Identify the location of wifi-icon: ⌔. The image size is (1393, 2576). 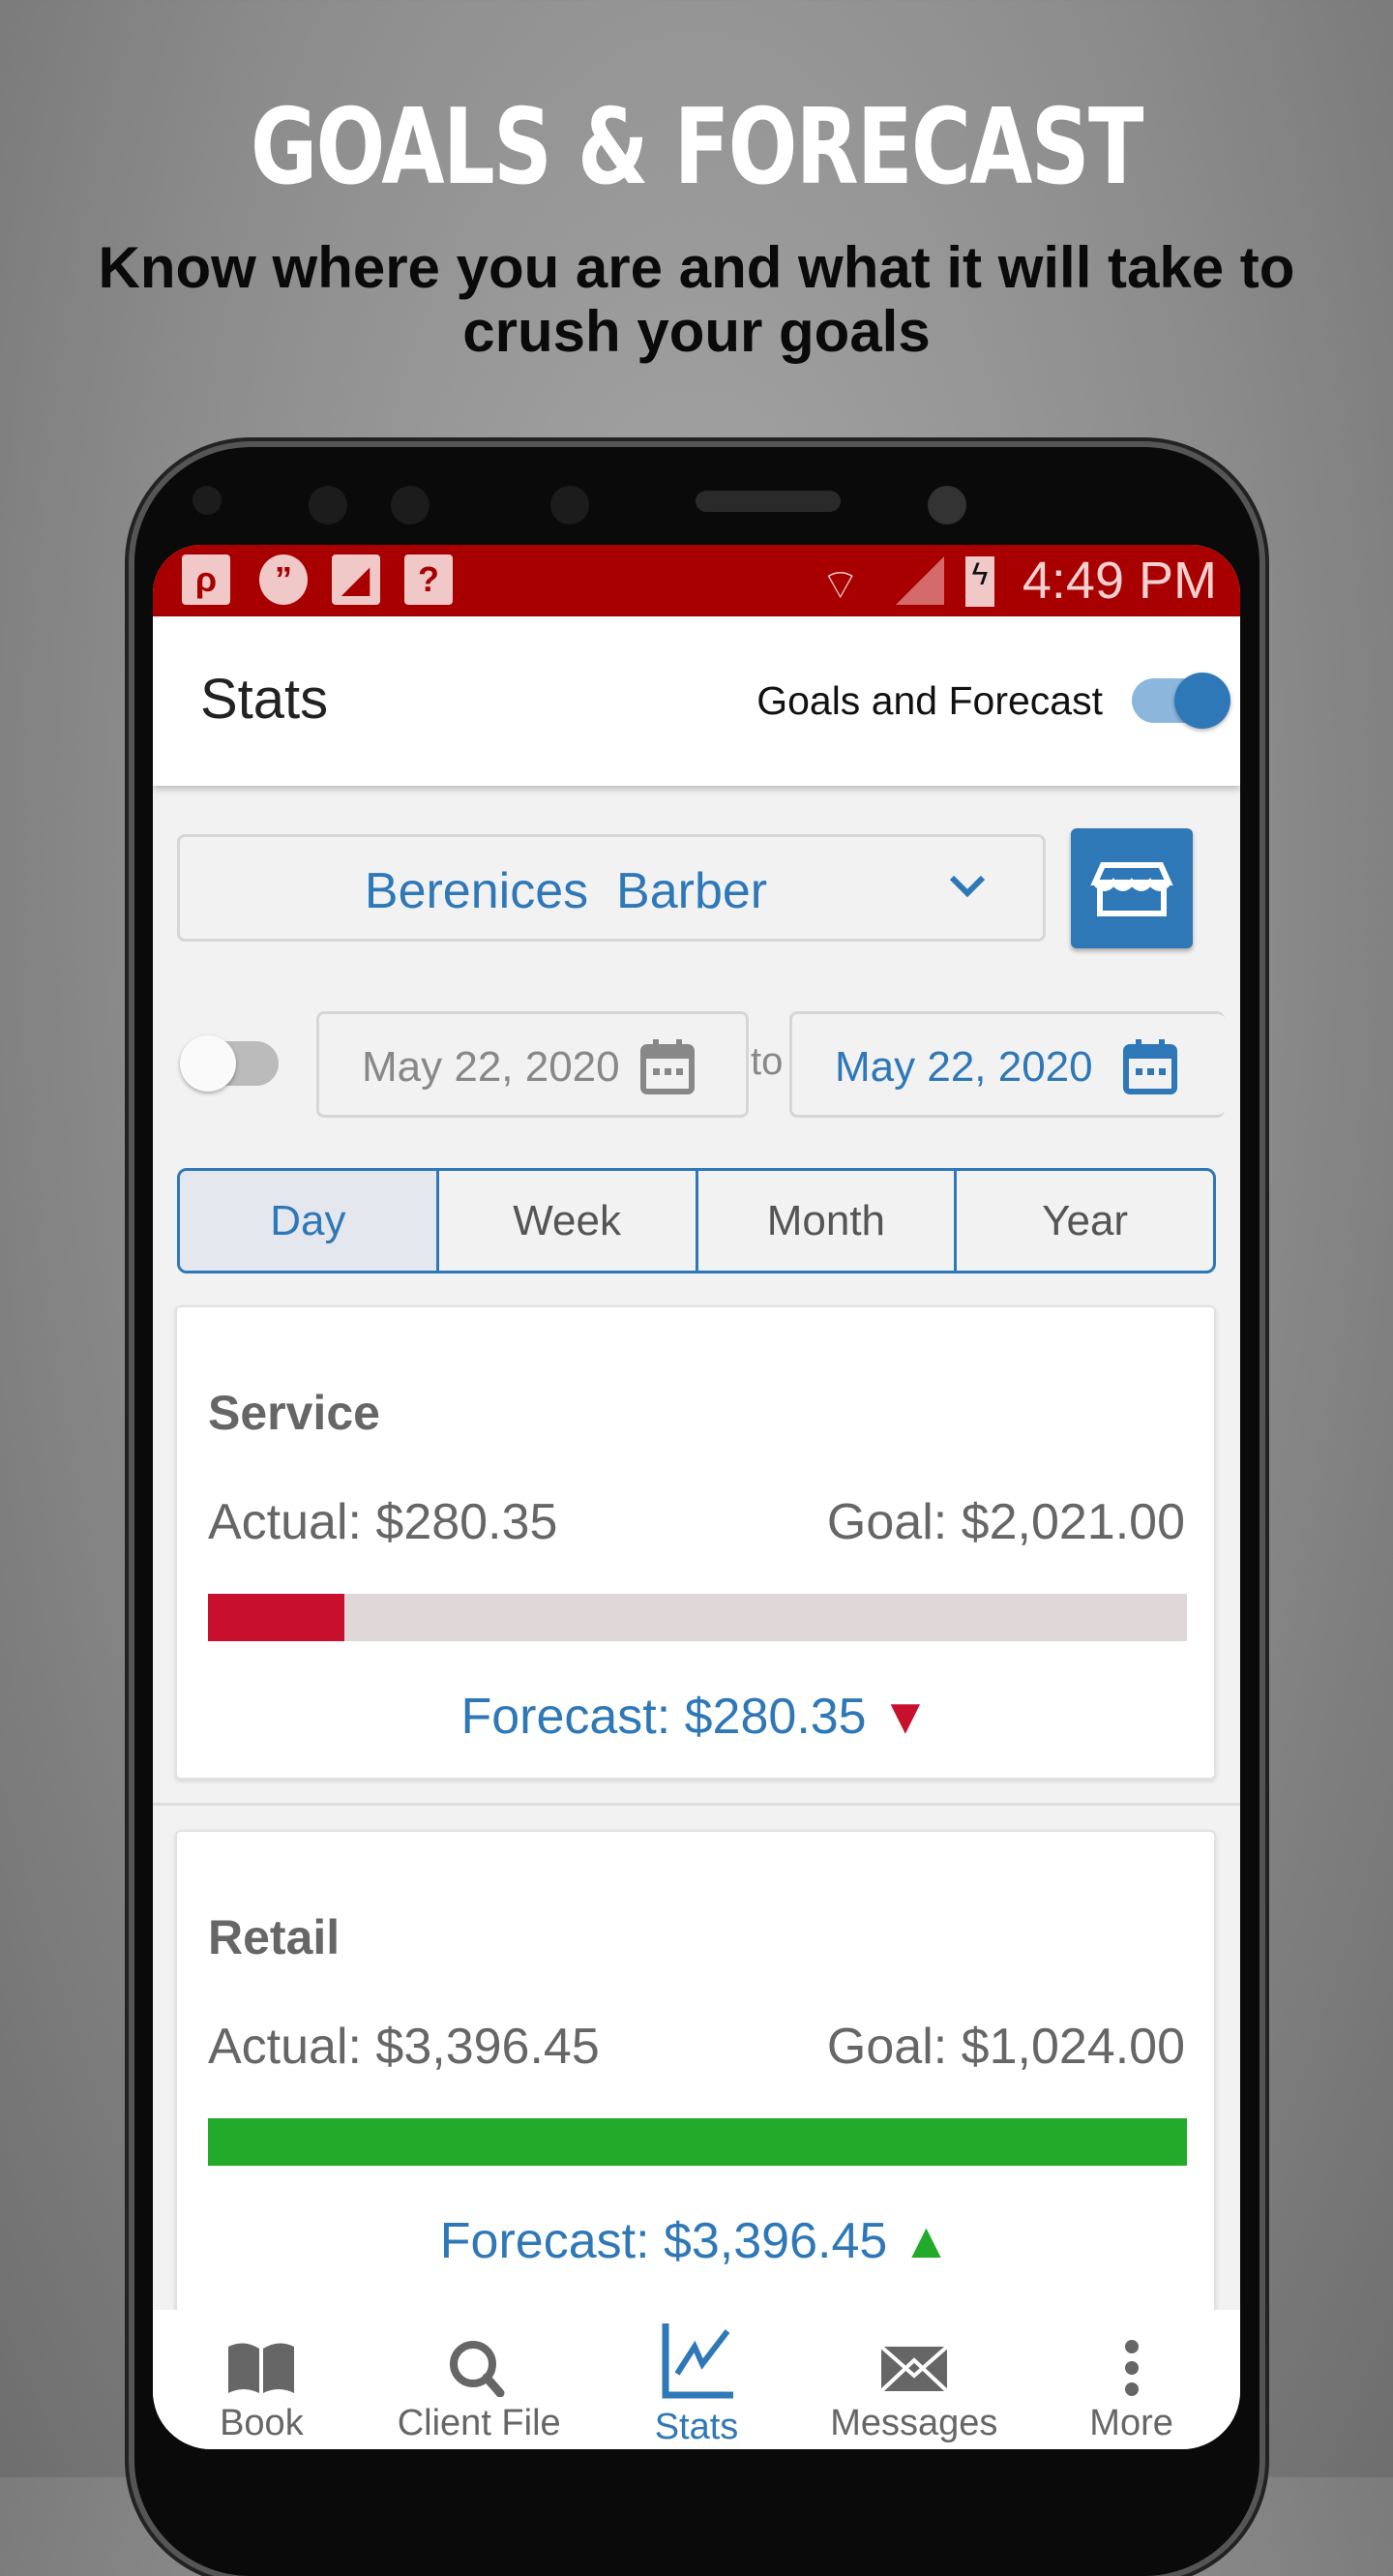
(840, 585).